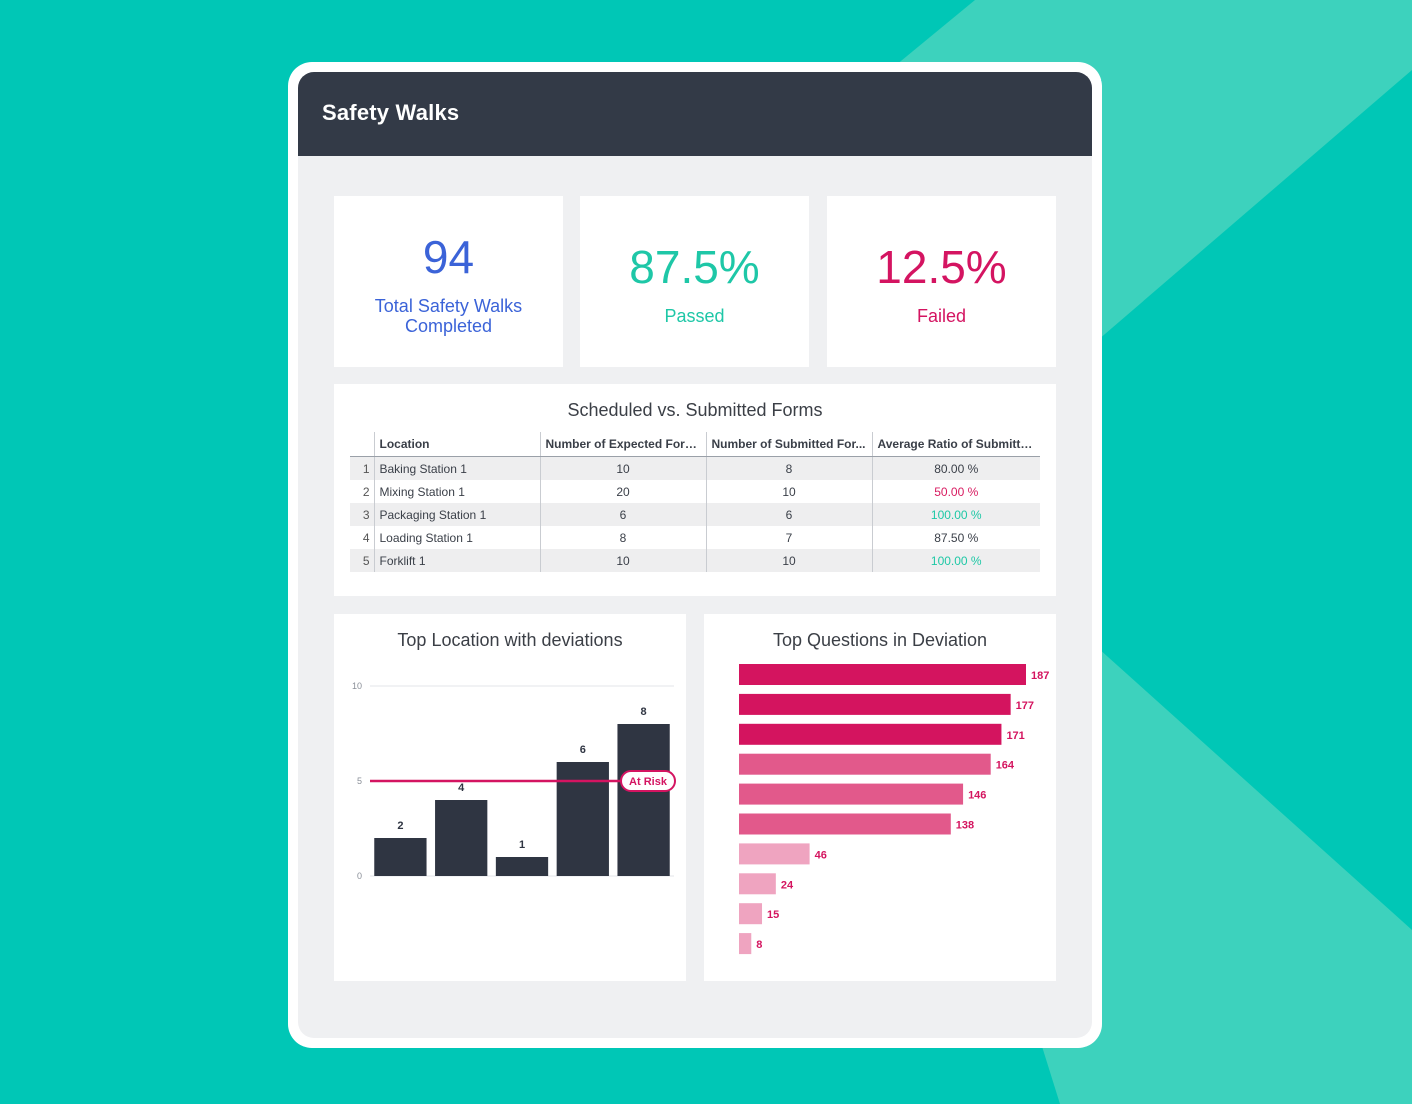  I want to click on cell-location: Packaging Station 1, so click(456, 514).